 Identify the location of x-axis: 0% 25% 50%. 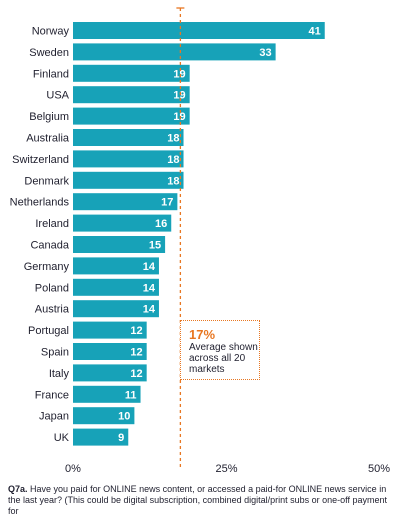
(227, 469).